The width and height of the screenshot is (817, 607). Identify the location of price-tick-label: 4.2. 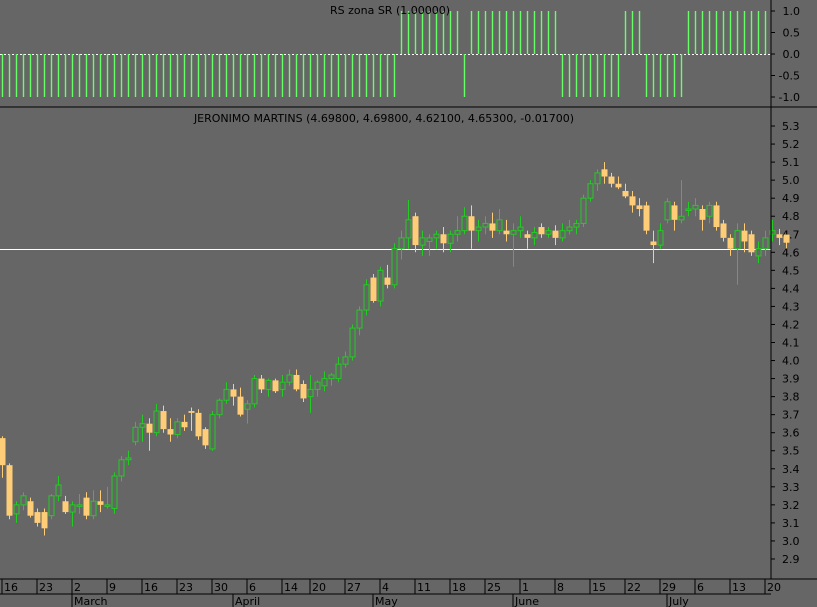
(791, 324).